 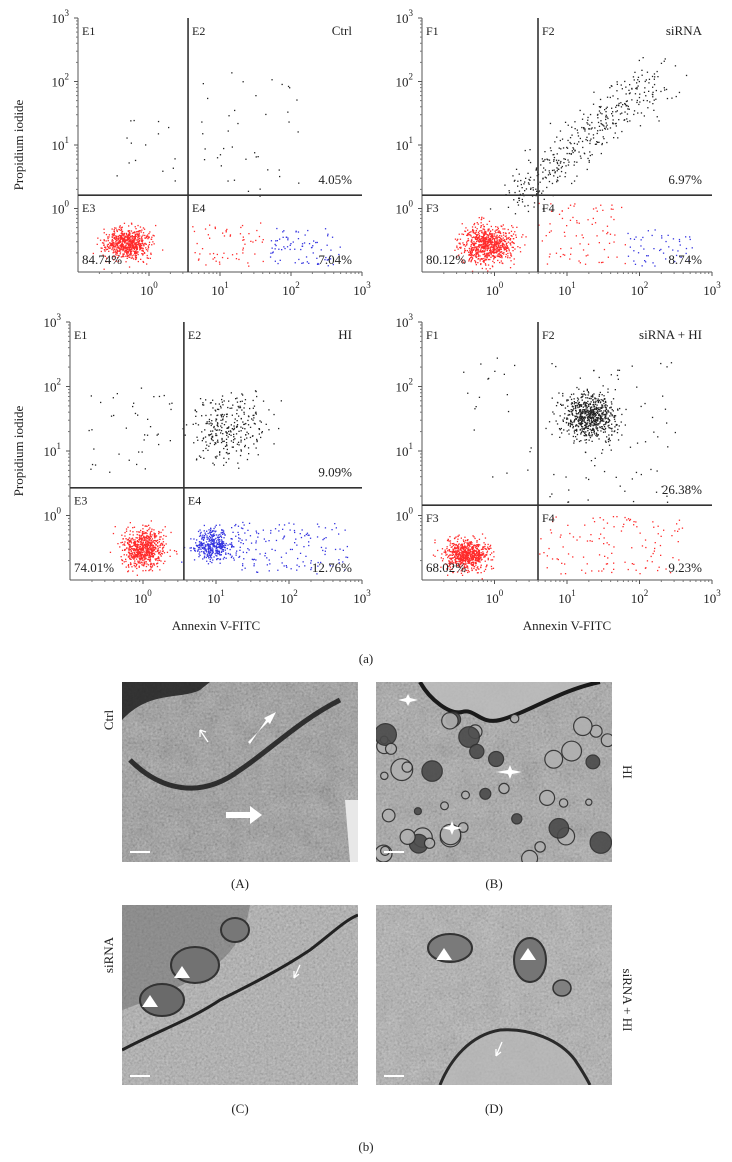 I want to click on micrograph-caption: (C), so click(x=239, y=1108).